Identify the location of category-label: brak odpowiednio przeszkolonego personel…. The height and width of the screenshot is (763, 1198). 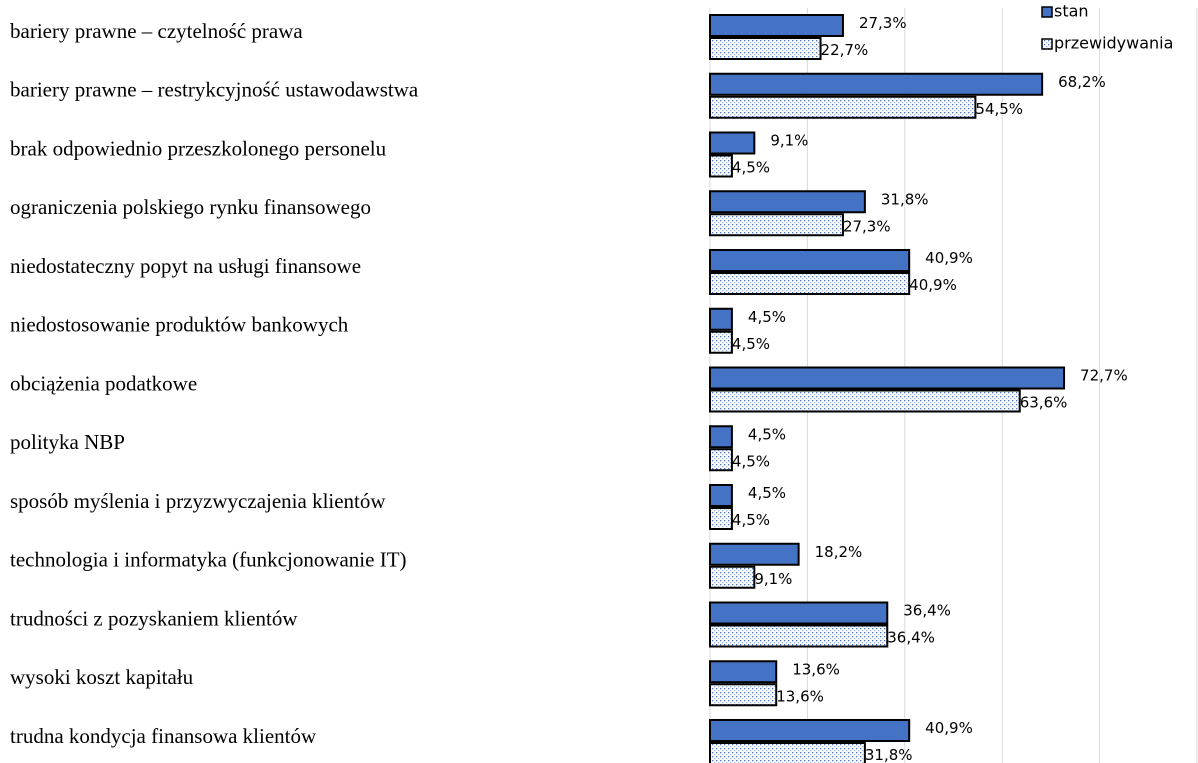
(198, 148).